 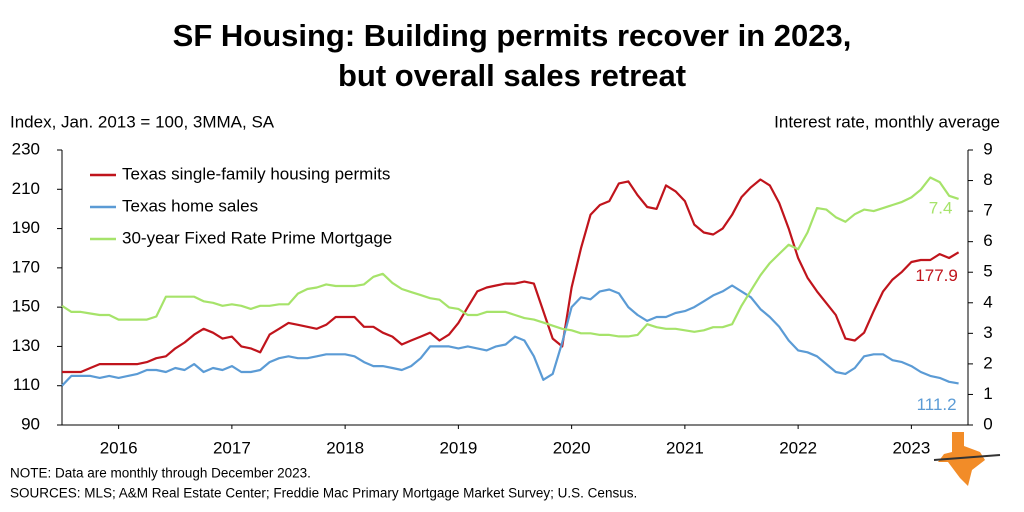 What do you see at coordinates (798, 447) in the screenshot?
I see `x-tick-label: 2022` at bounding box center [798, 447].